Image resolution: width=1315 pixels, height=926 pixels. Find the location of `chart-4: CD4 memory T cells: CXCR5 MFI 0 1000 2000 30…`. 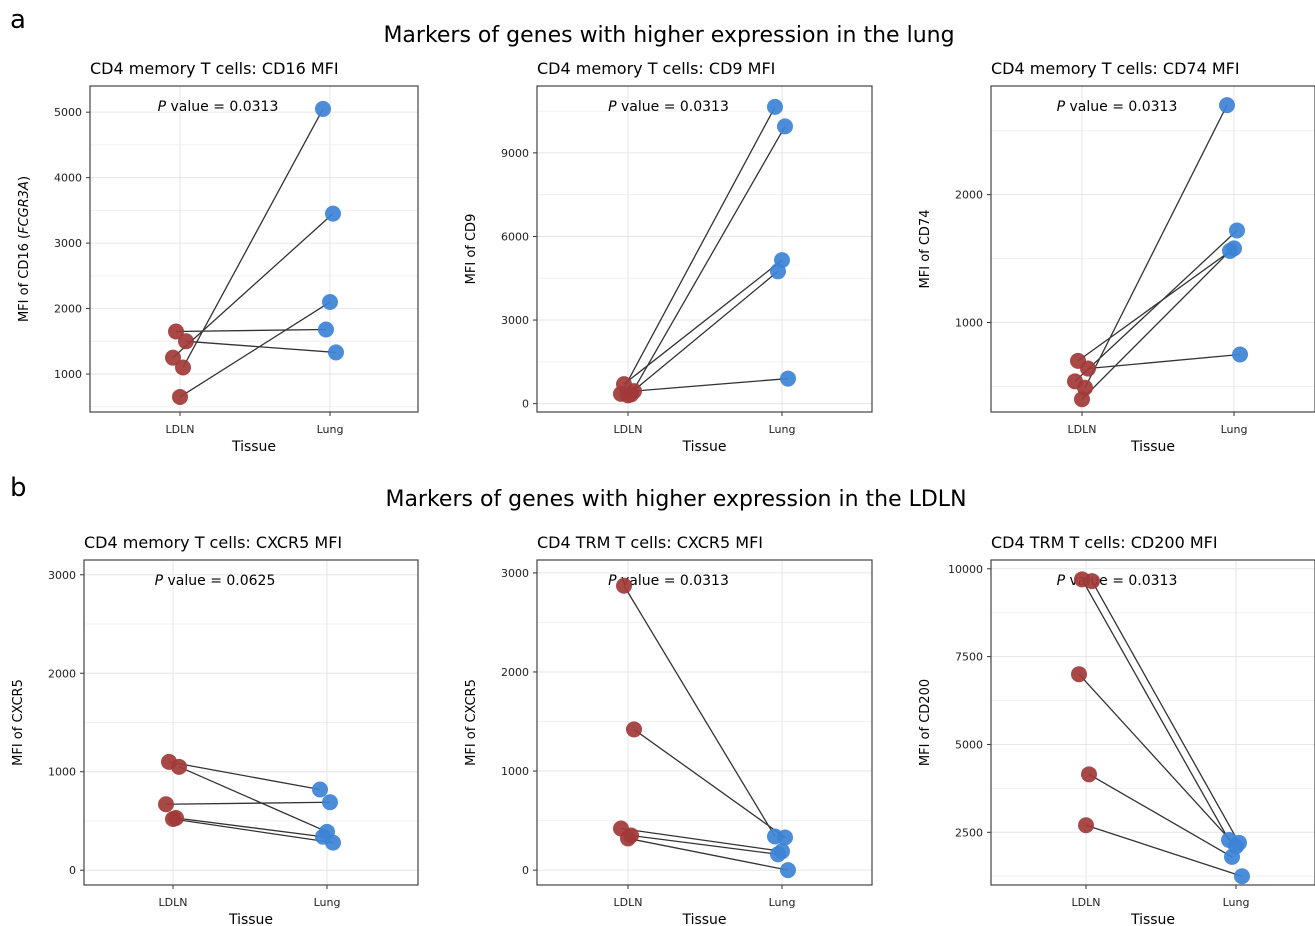

chart-4: CD4 memory T cells: CXCR5 MFI 0 1000 2000 30… is located at coordinates (215, 729).